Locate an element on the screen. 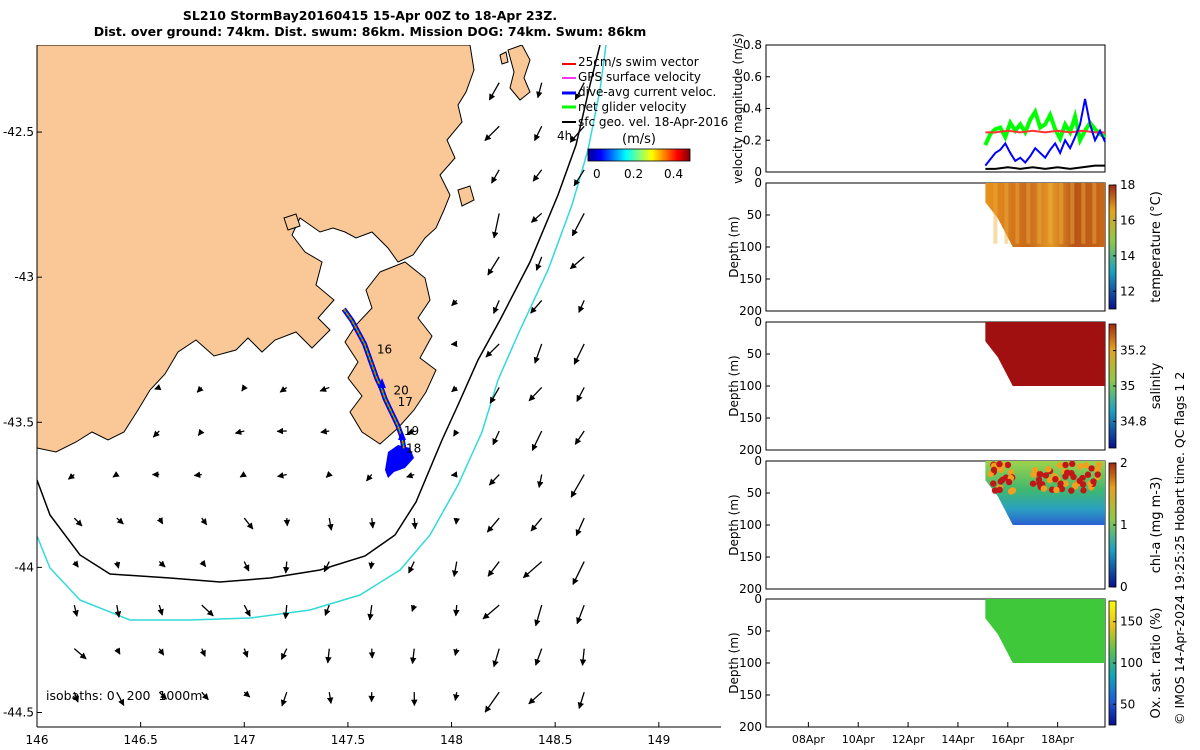 The image size is (1200, 750). colorbar-tick-label: 150 is located at coordinates (1131, 622).